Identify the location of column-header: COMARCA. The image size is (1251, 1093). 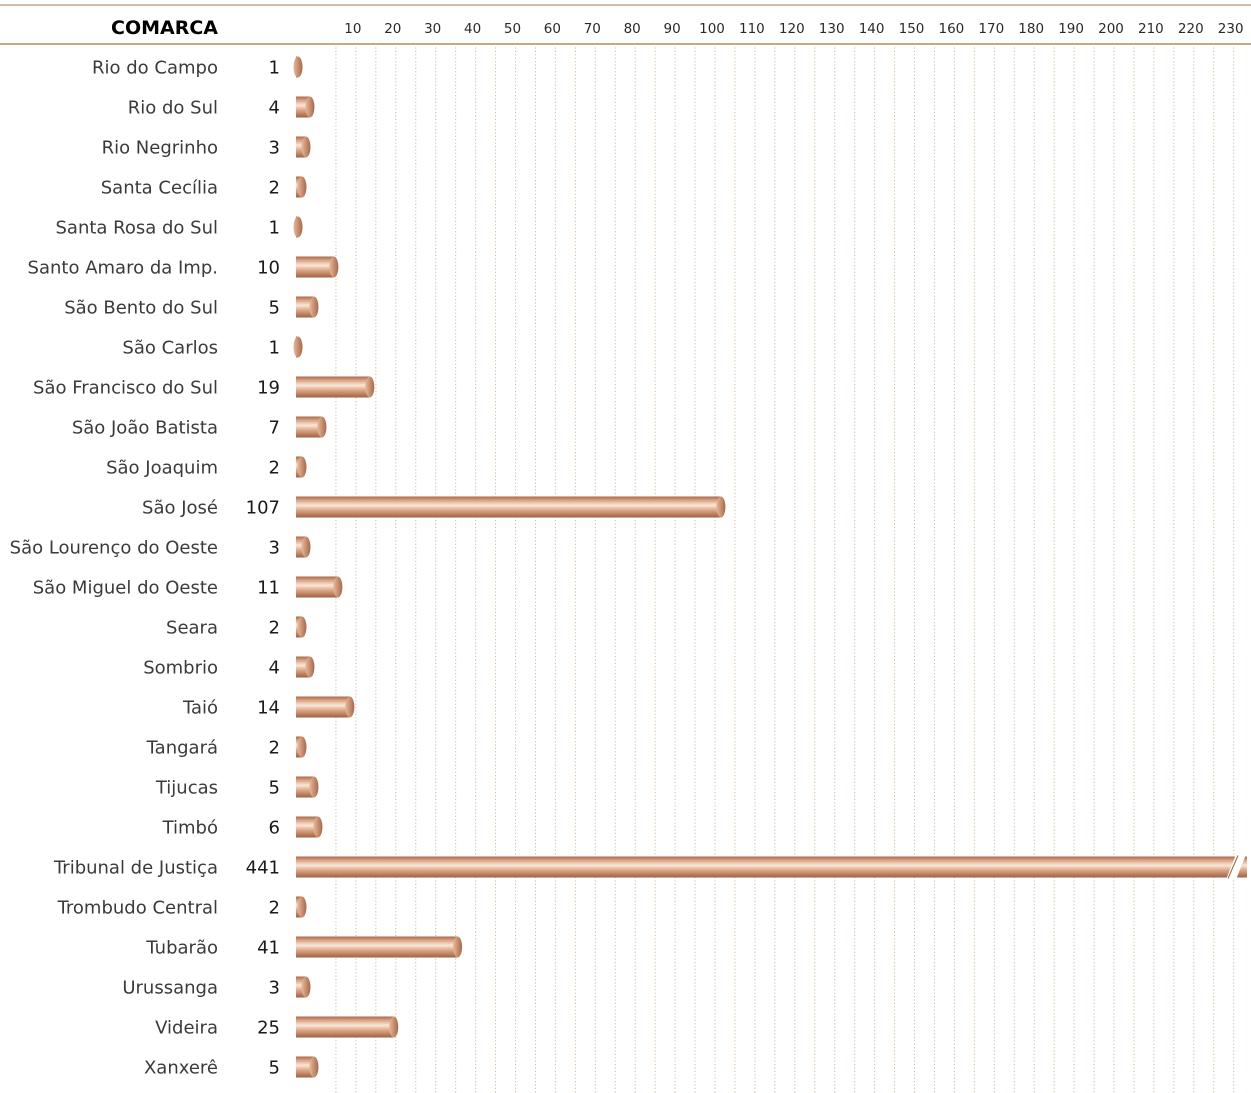
(164, 28).